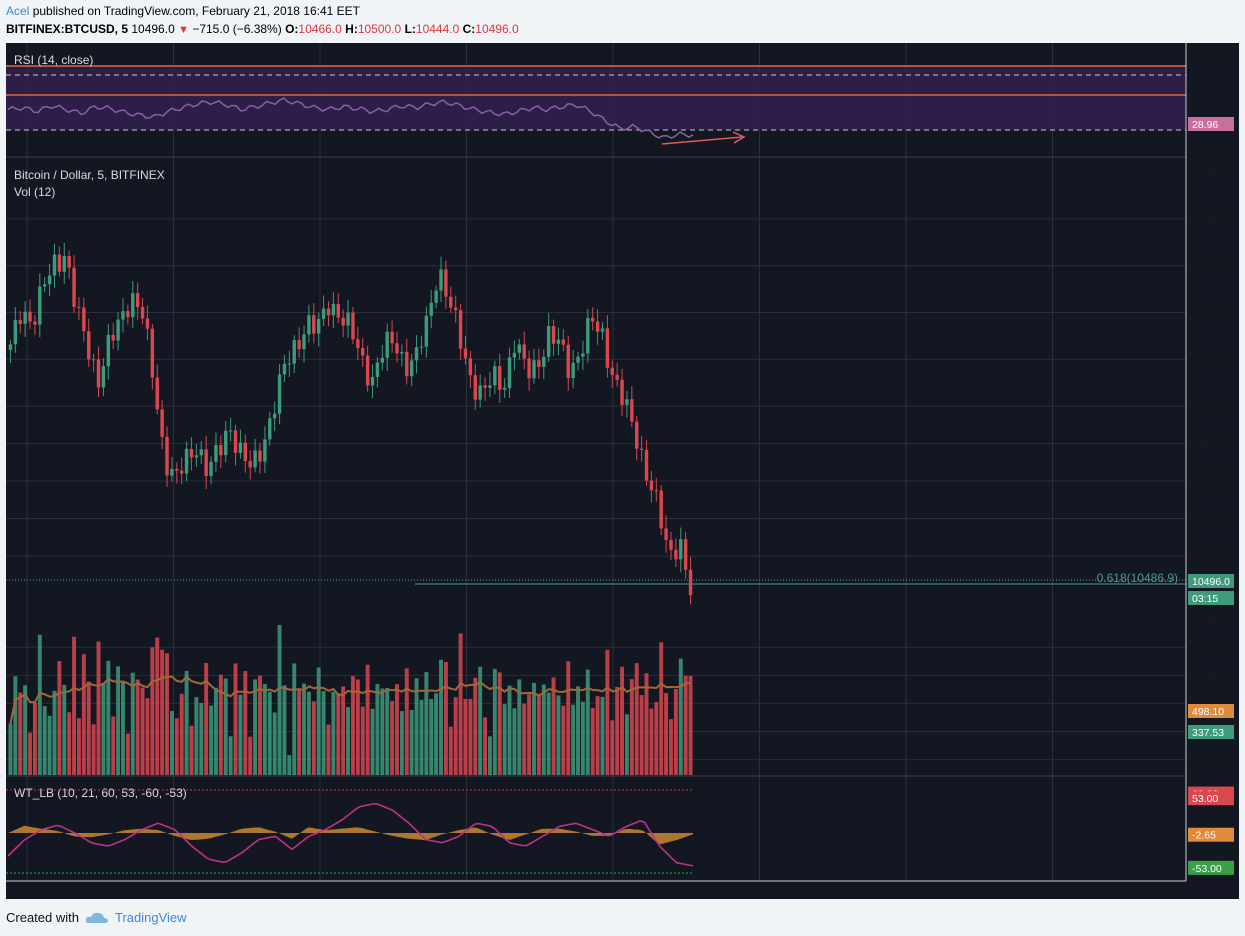 The width and height of the screenshot is (1245, 936). I want to click on wt-title: WT_LB (10, 21, 60, 53, -60, -53), so click(100, 793).